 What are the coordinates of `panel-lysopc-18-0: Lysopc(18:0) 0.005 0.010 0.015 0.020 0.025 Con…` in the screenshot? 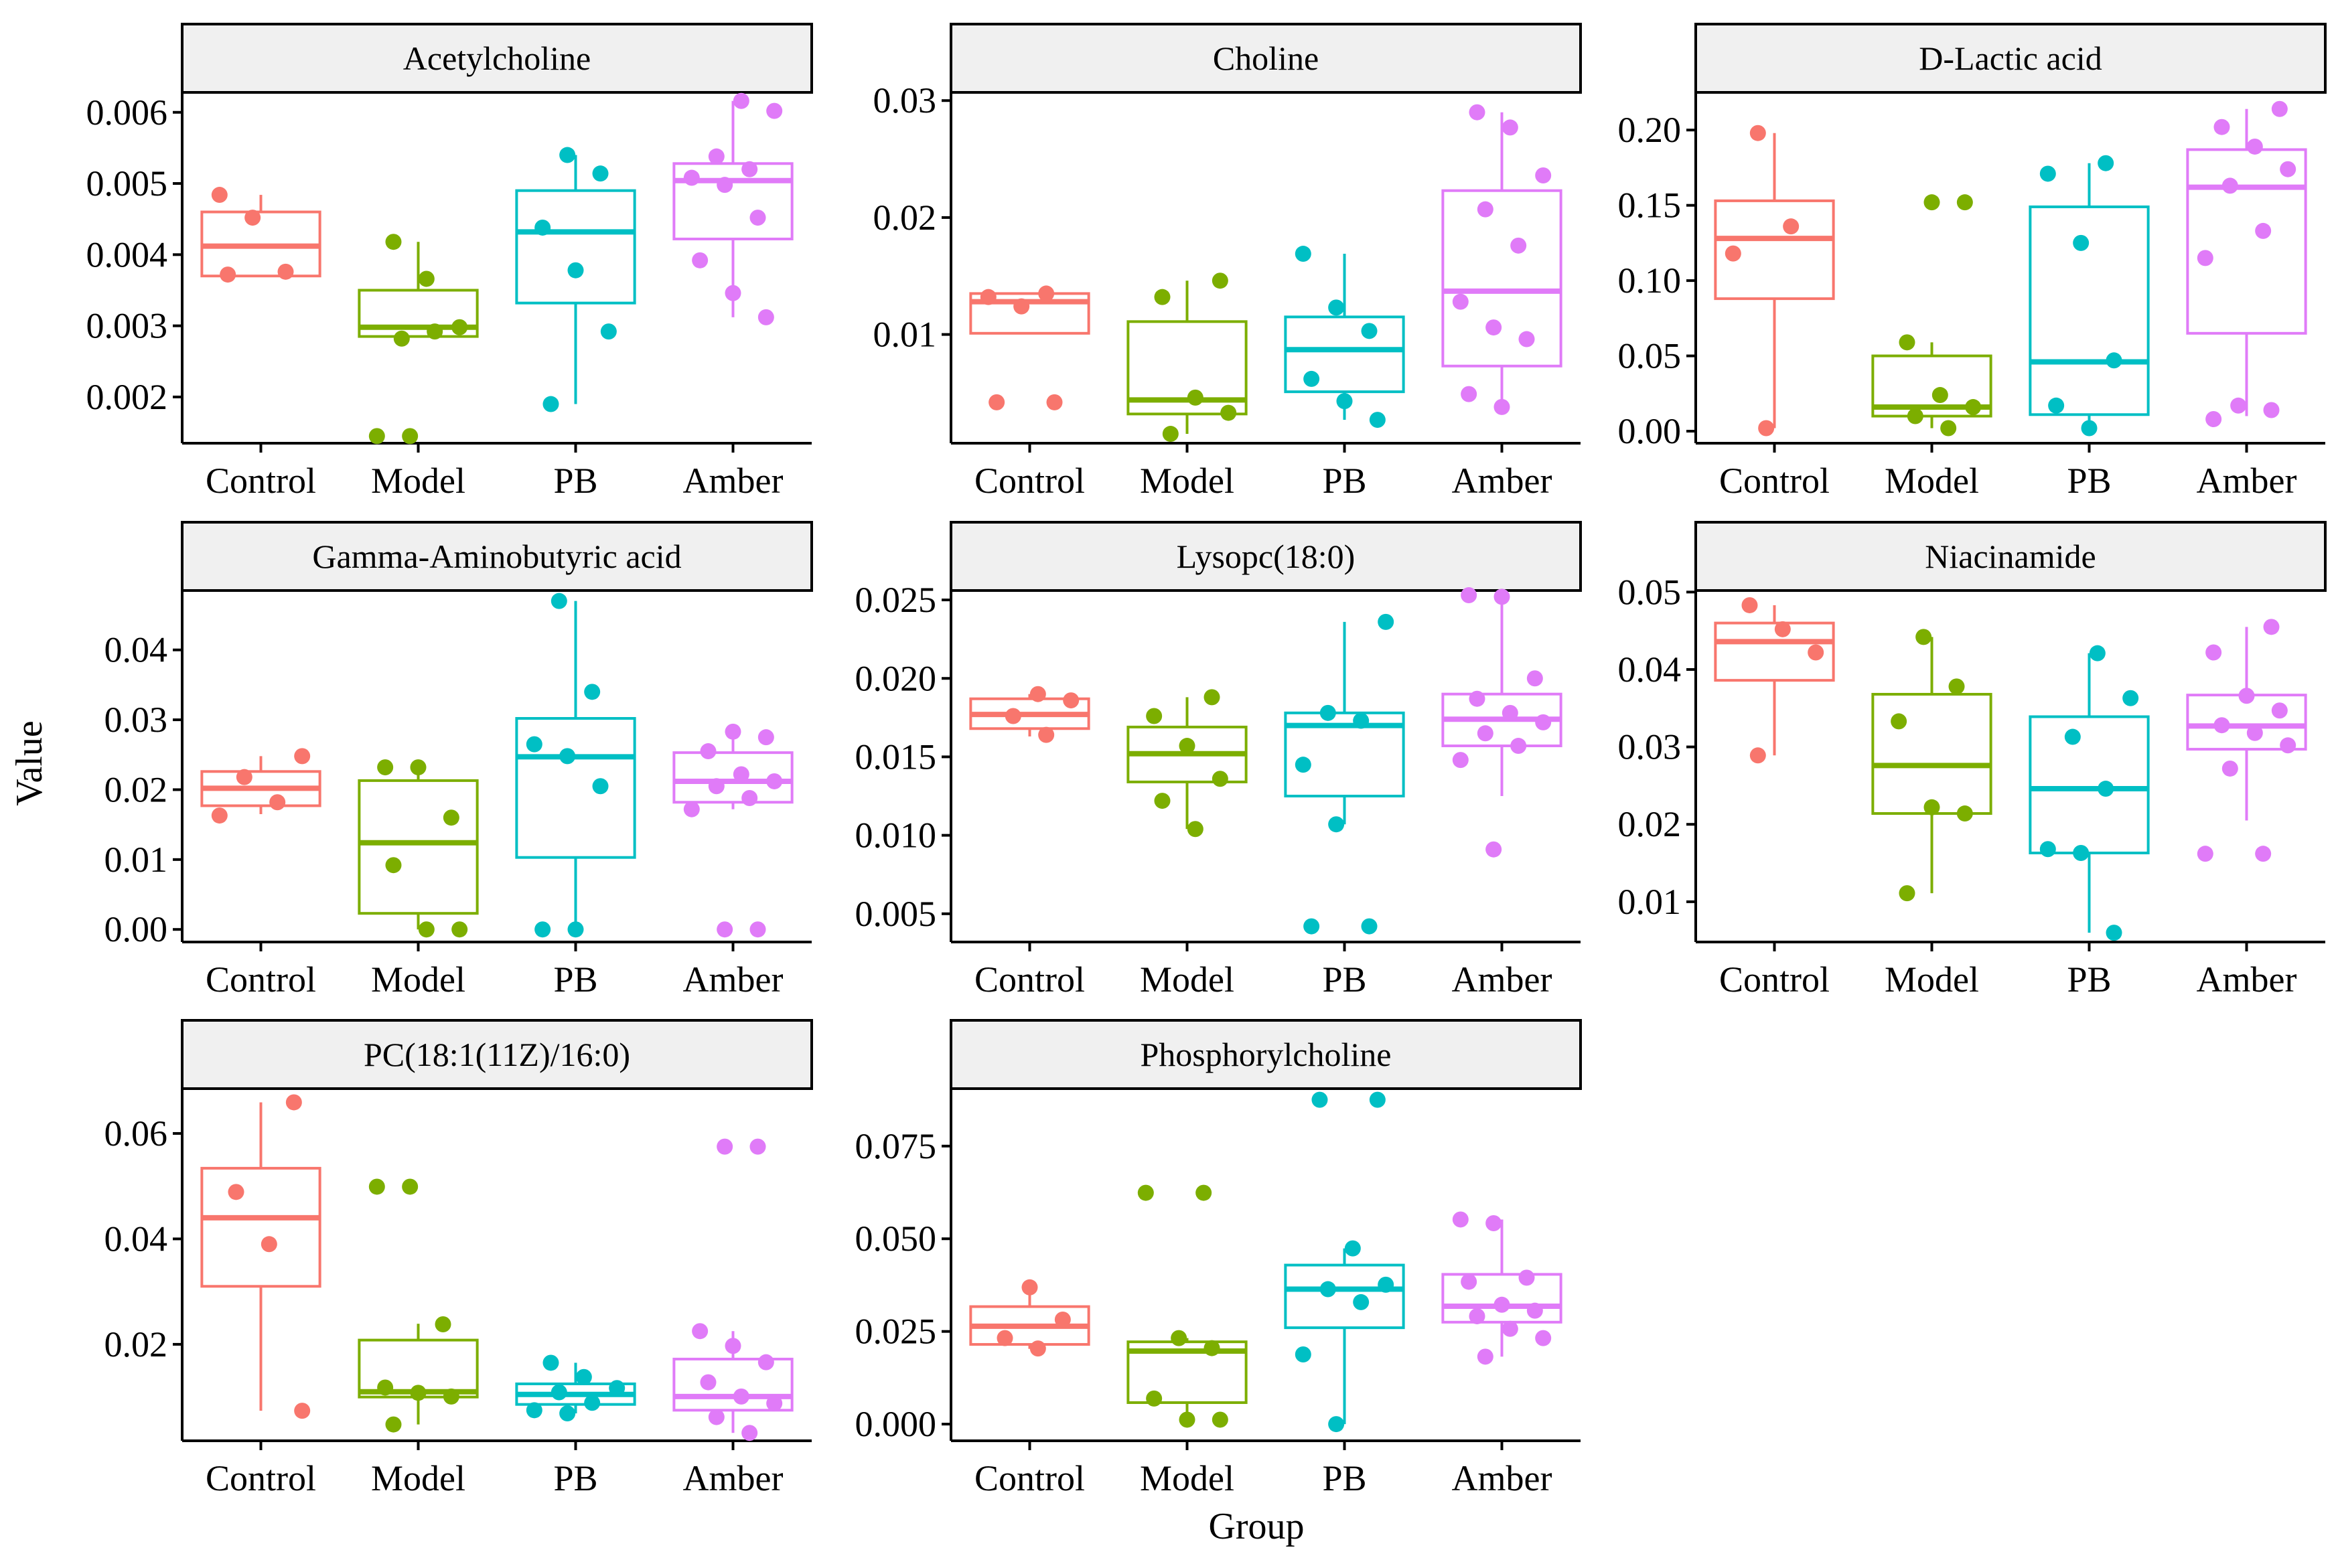 It's located at (1218, 760).